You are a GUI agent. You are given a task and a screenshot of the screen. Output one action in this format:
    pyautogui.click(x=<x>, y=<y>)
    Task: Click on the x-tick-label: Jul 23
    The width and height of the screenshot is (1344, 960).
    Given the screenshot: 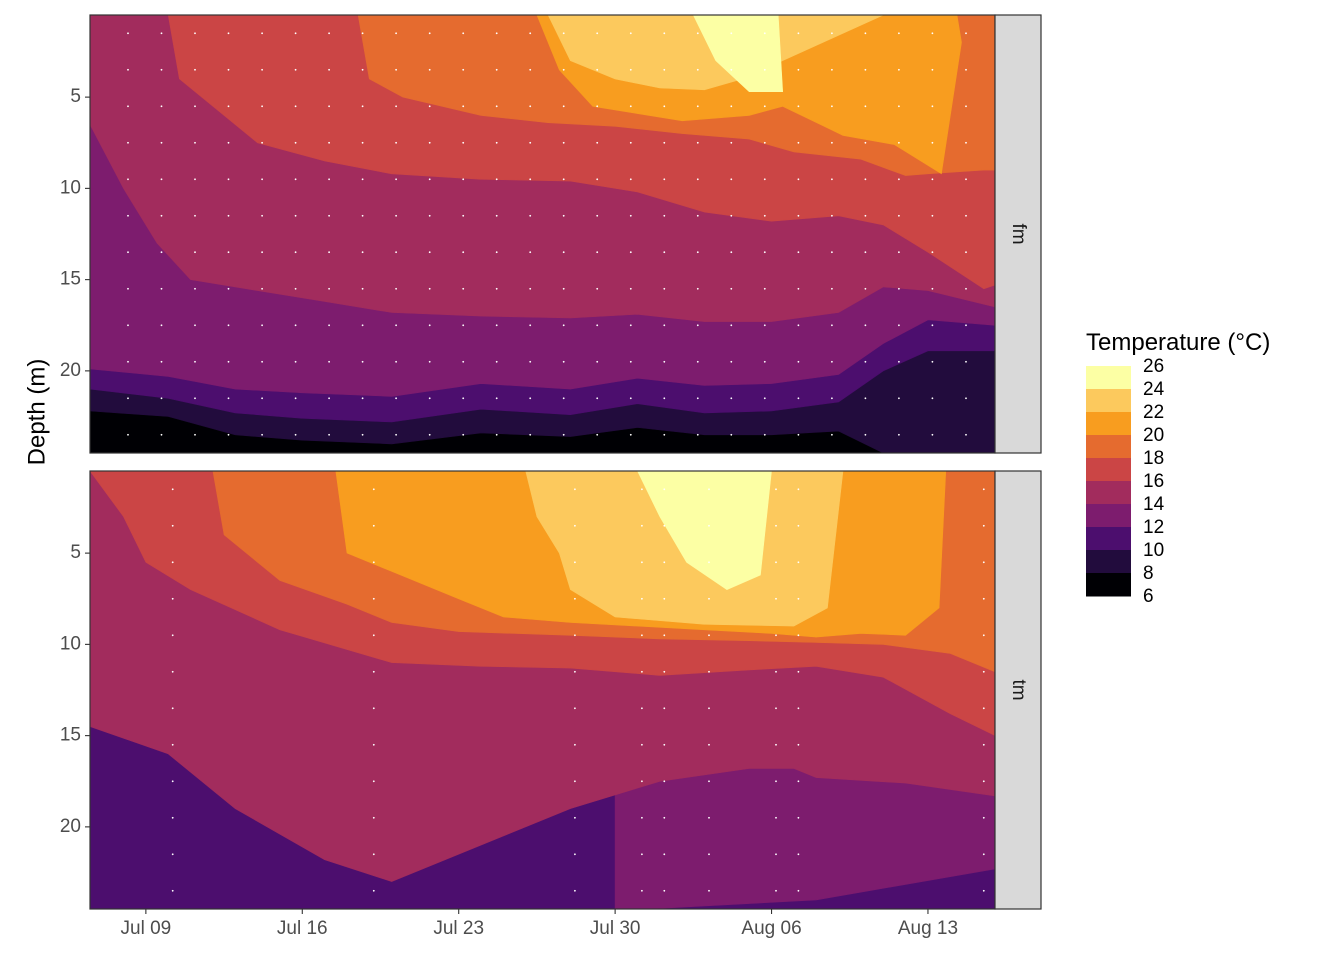 What is the action you would take?
    pyautogui.click(x=458, y=928)
    